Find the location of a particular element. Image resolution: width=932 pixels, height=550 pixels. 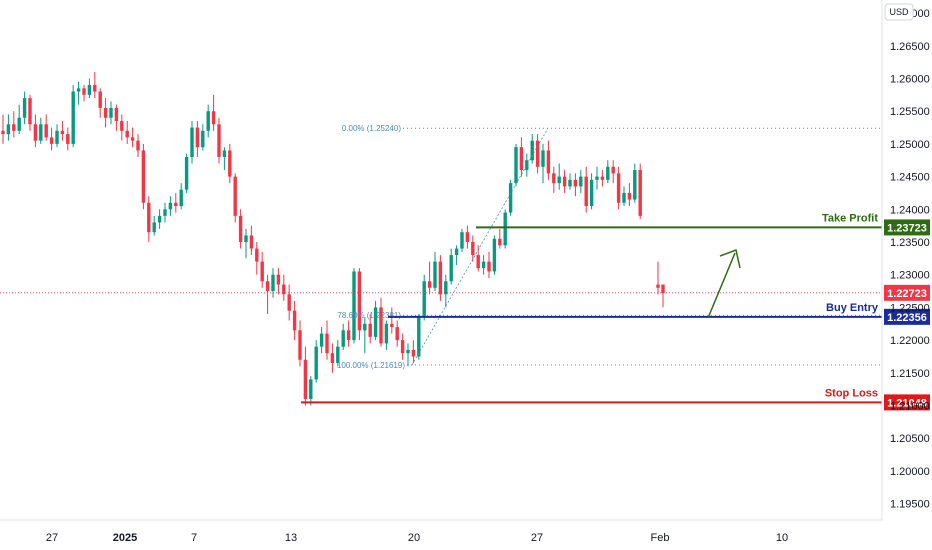

last-price-badge is located at coordinates (907, 292).